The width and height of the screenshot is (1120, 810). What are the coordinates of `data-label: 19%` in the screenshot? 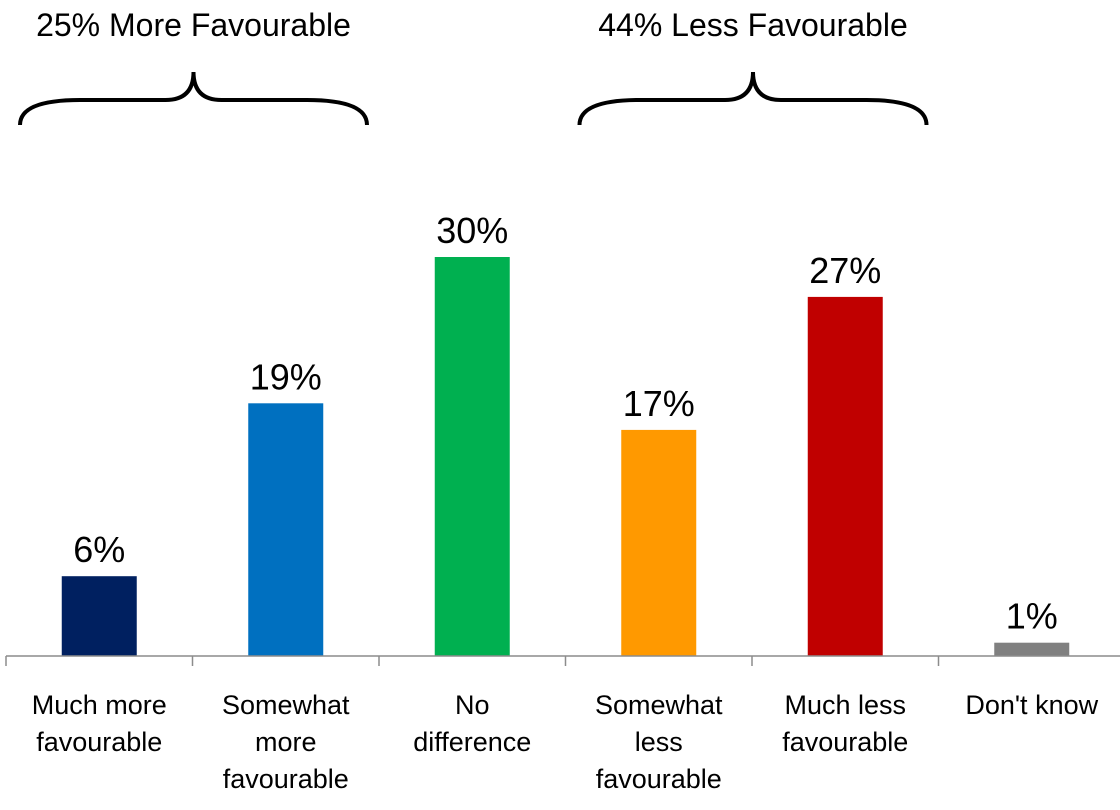 It's located at (286, 376).